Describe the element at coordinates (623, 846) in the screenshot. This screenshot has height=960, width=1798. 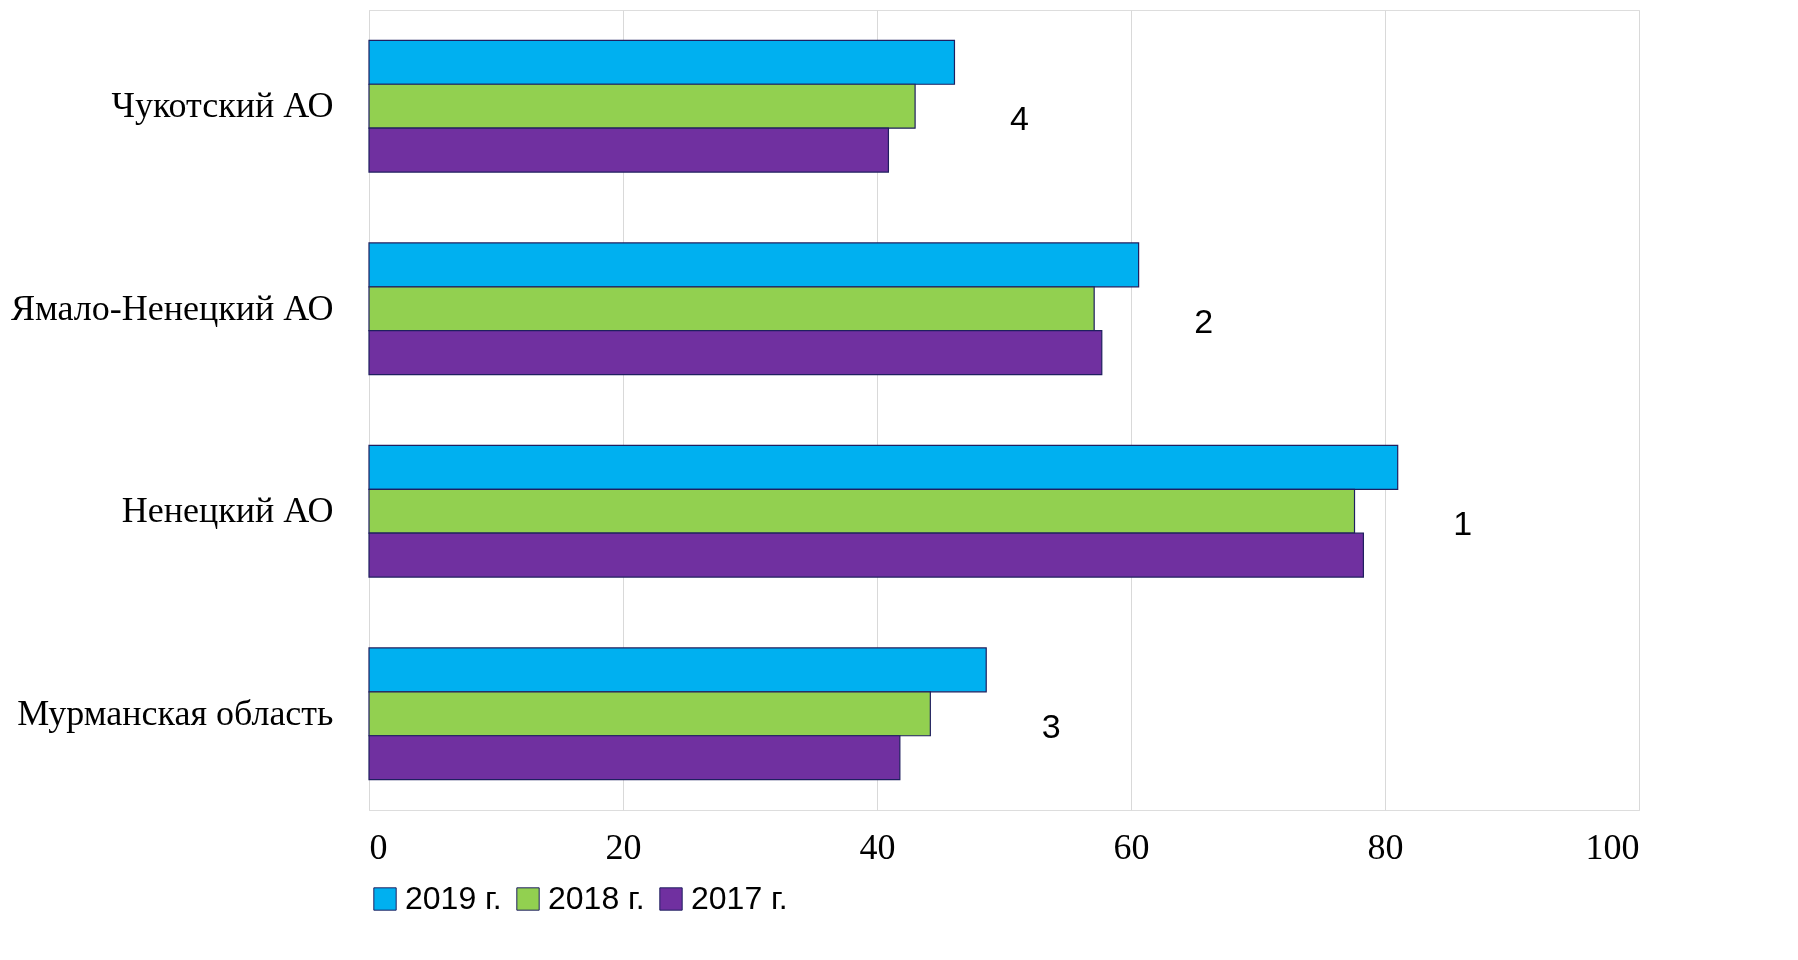
I see `x-tick-label: 20` at that location.